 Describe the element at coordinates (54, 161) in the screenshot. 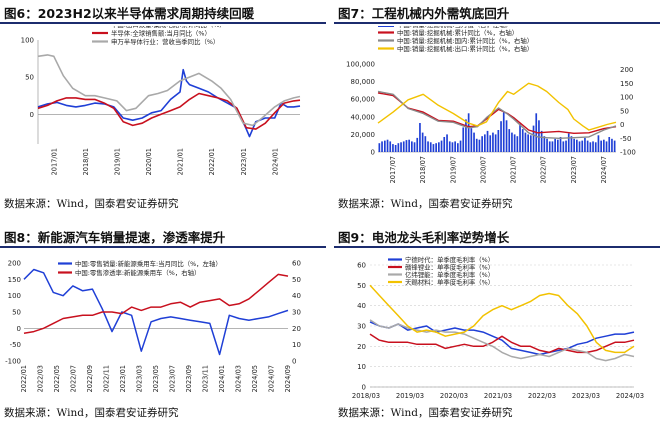

I see `x-tick-label: 2017/01` at that location.